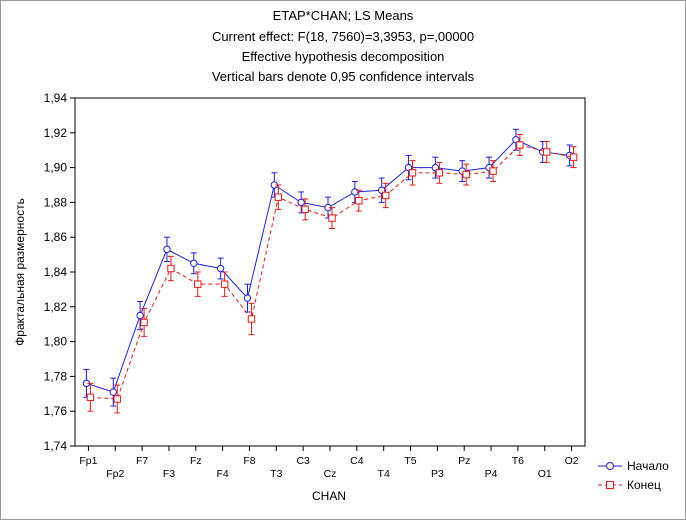  What do you see at coordinates (56, 202) in the screenshot?
I see `y-tick-label: 1,88` at bounding box center [56, 202].